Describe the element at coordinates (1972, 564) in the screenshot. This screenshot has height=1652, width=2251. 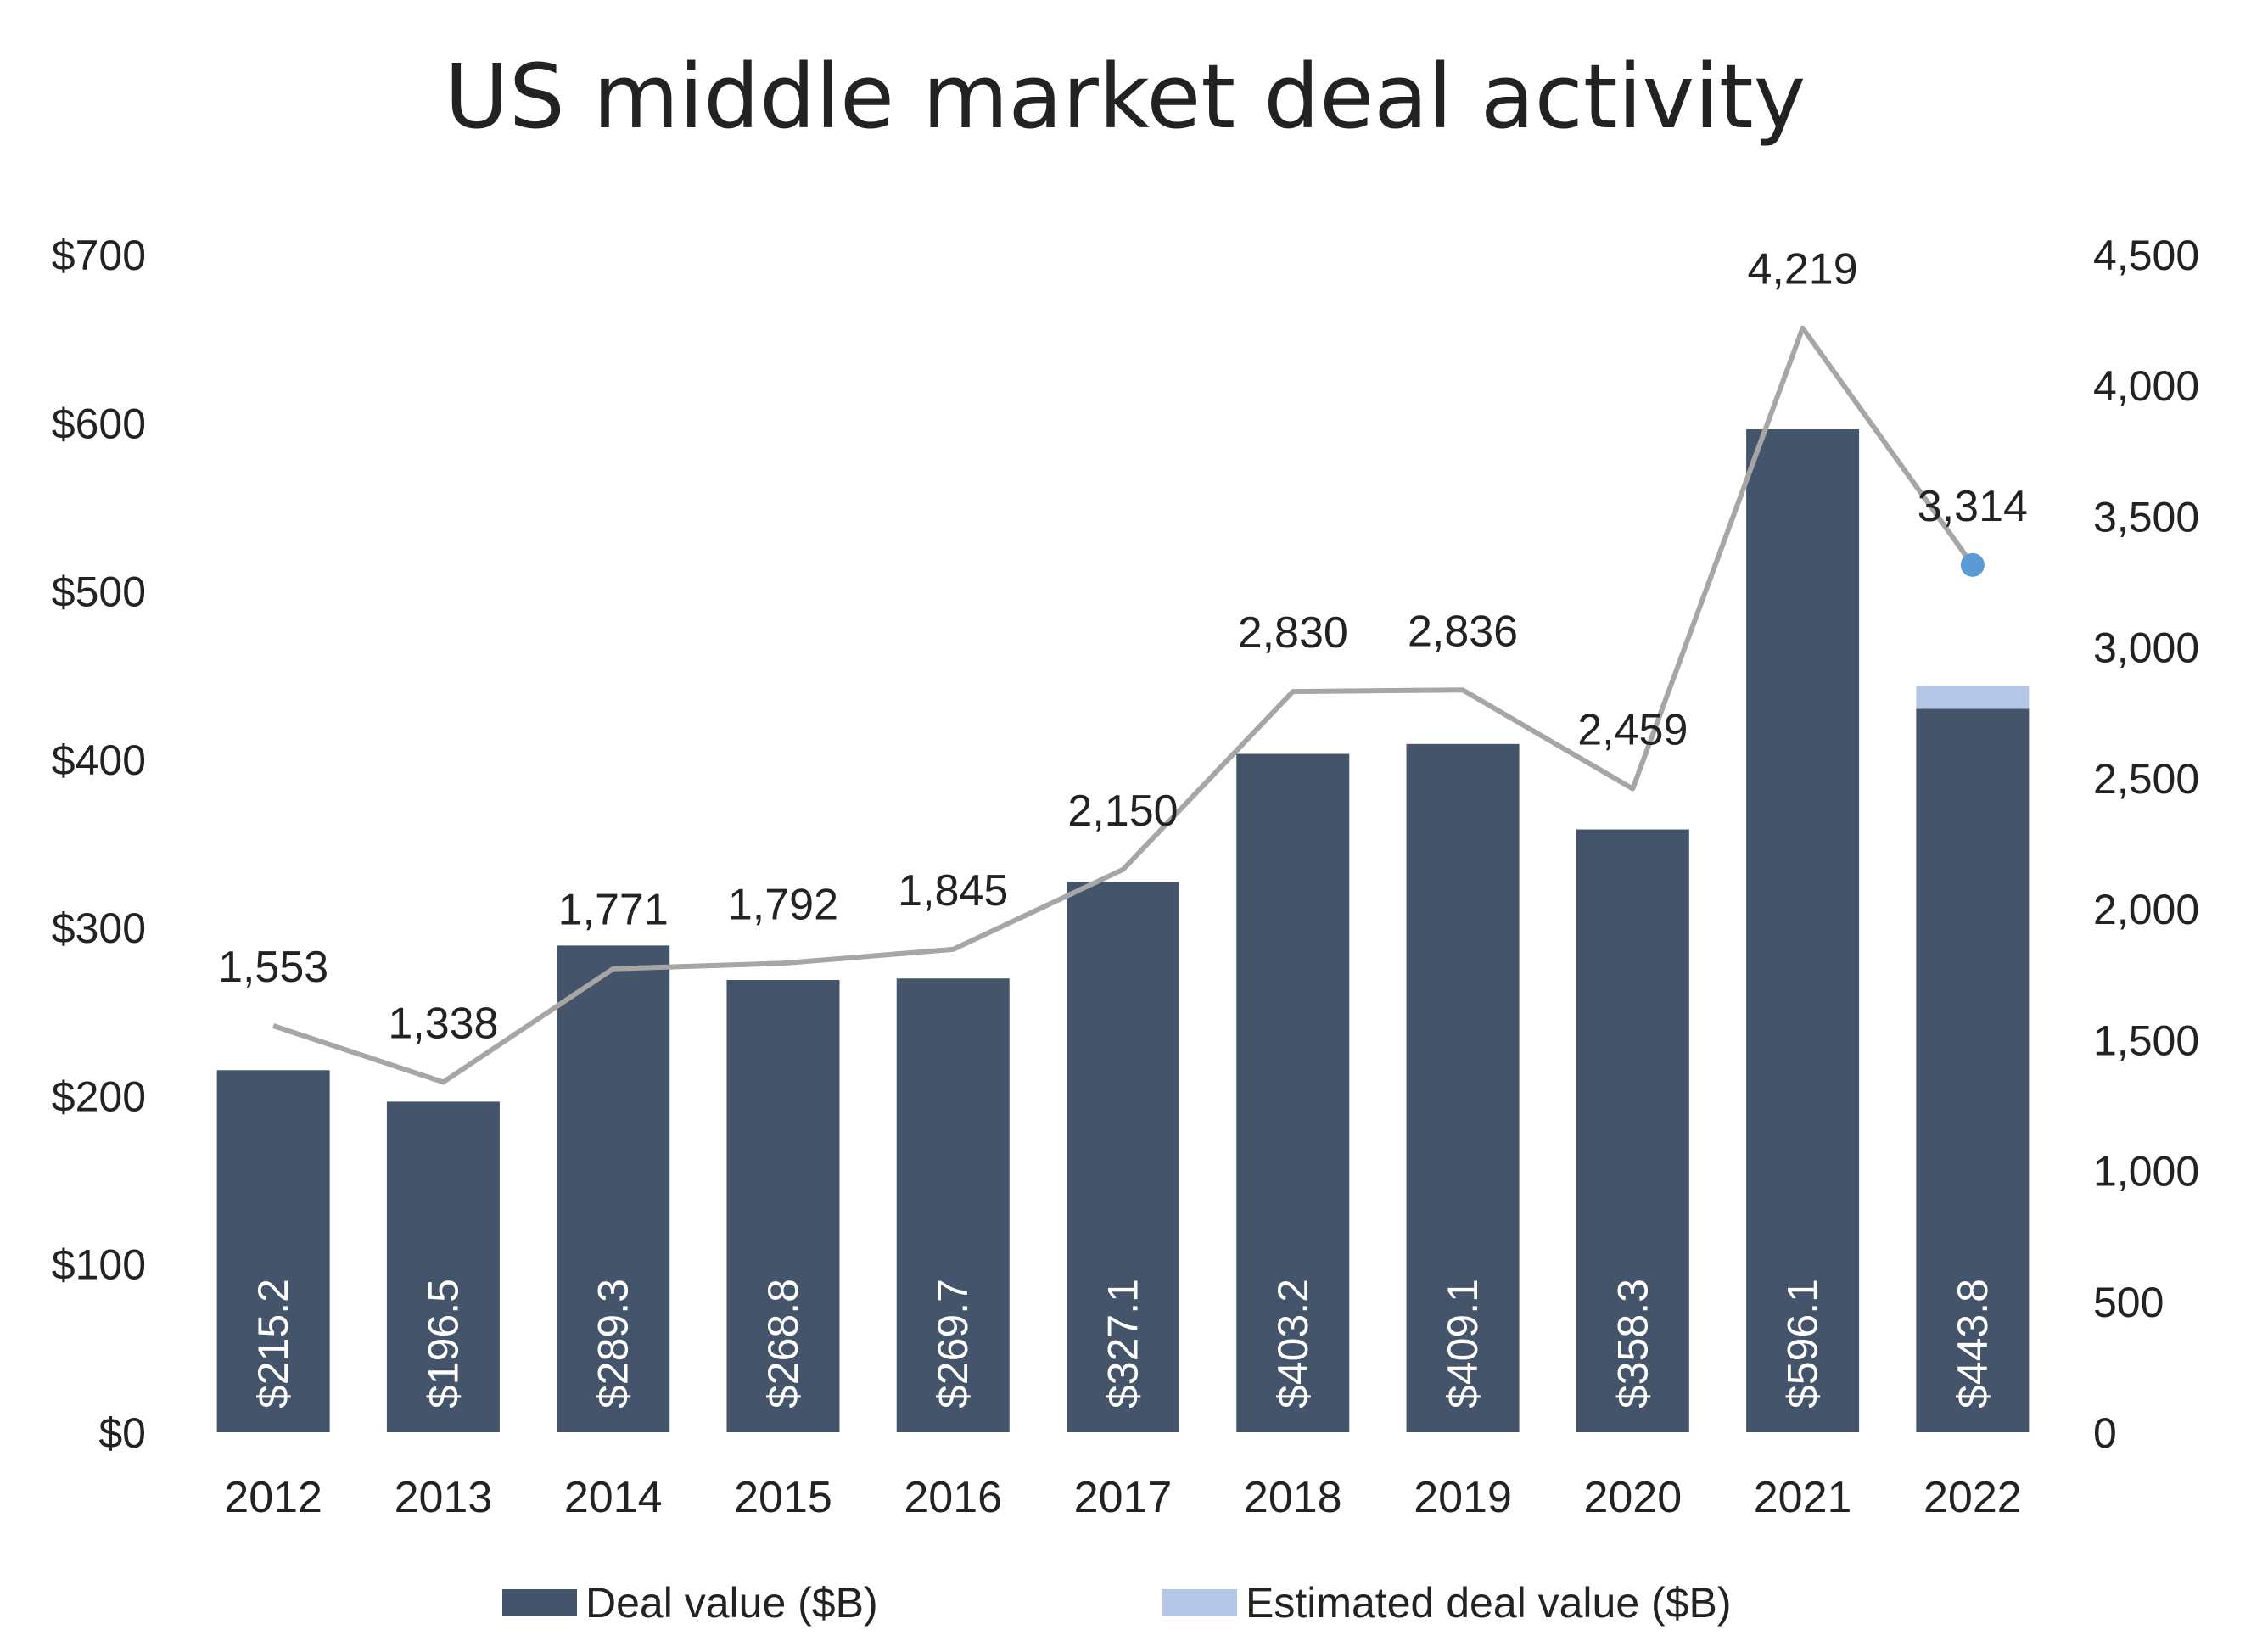
I see `deal-count-marker` at that location.